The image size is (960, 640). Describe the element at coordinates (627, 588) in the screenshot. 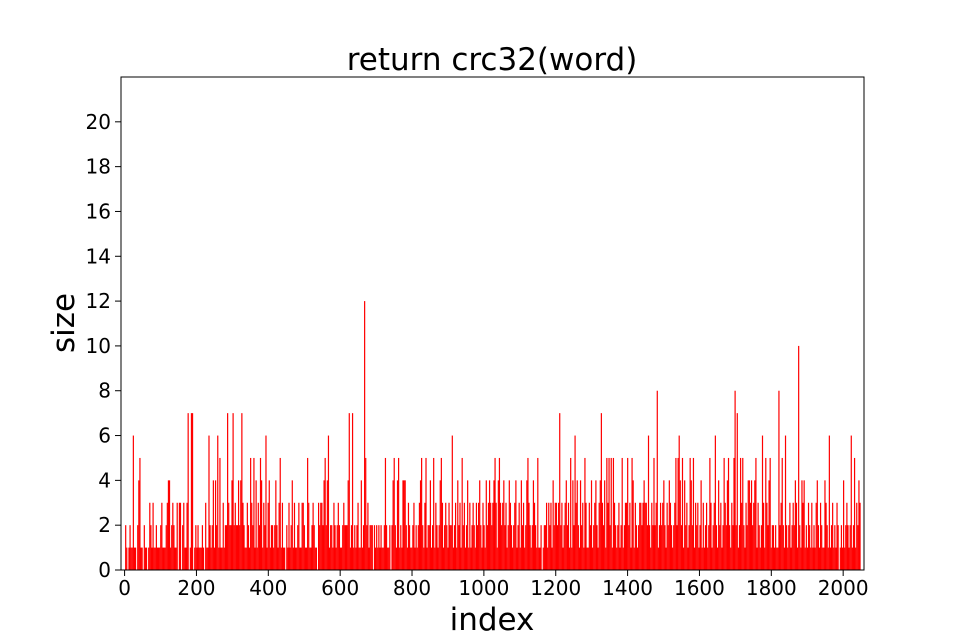

I see `x-tick-label: 1400` at that location.